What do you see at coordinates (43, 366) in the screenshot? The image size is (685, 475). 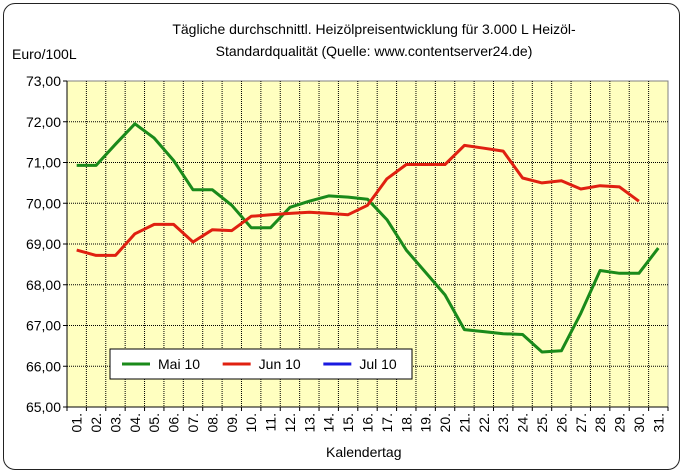 I see `y-tick-label: 66,00` at bounding box center [43, 366].